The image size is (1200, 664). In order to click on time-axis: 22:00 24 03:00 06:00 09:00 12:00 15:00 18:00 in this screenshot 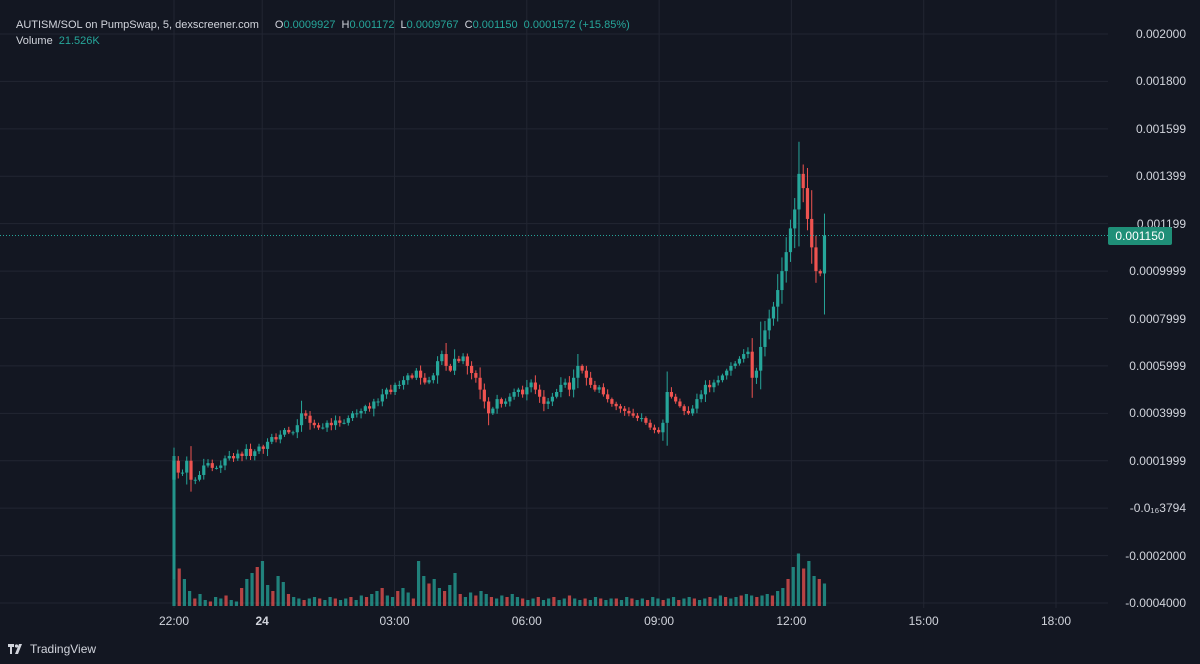, I will do `click(554, 621)`.